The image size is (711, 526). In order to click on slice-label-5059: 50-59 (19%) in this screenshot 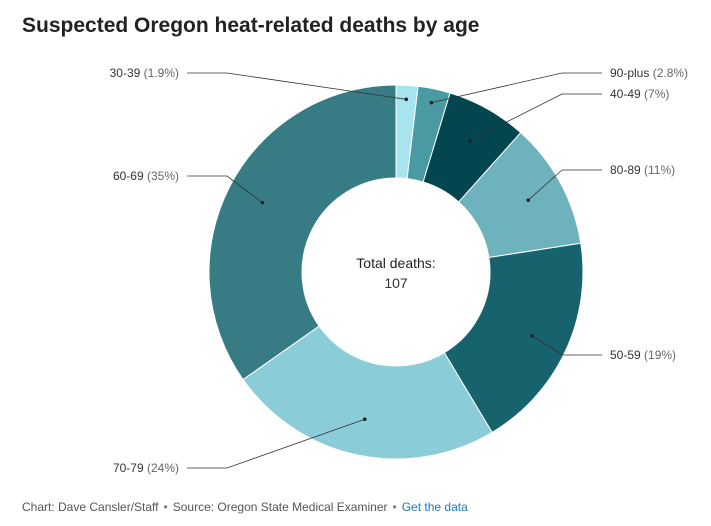, I will do `click(643, 355)`.